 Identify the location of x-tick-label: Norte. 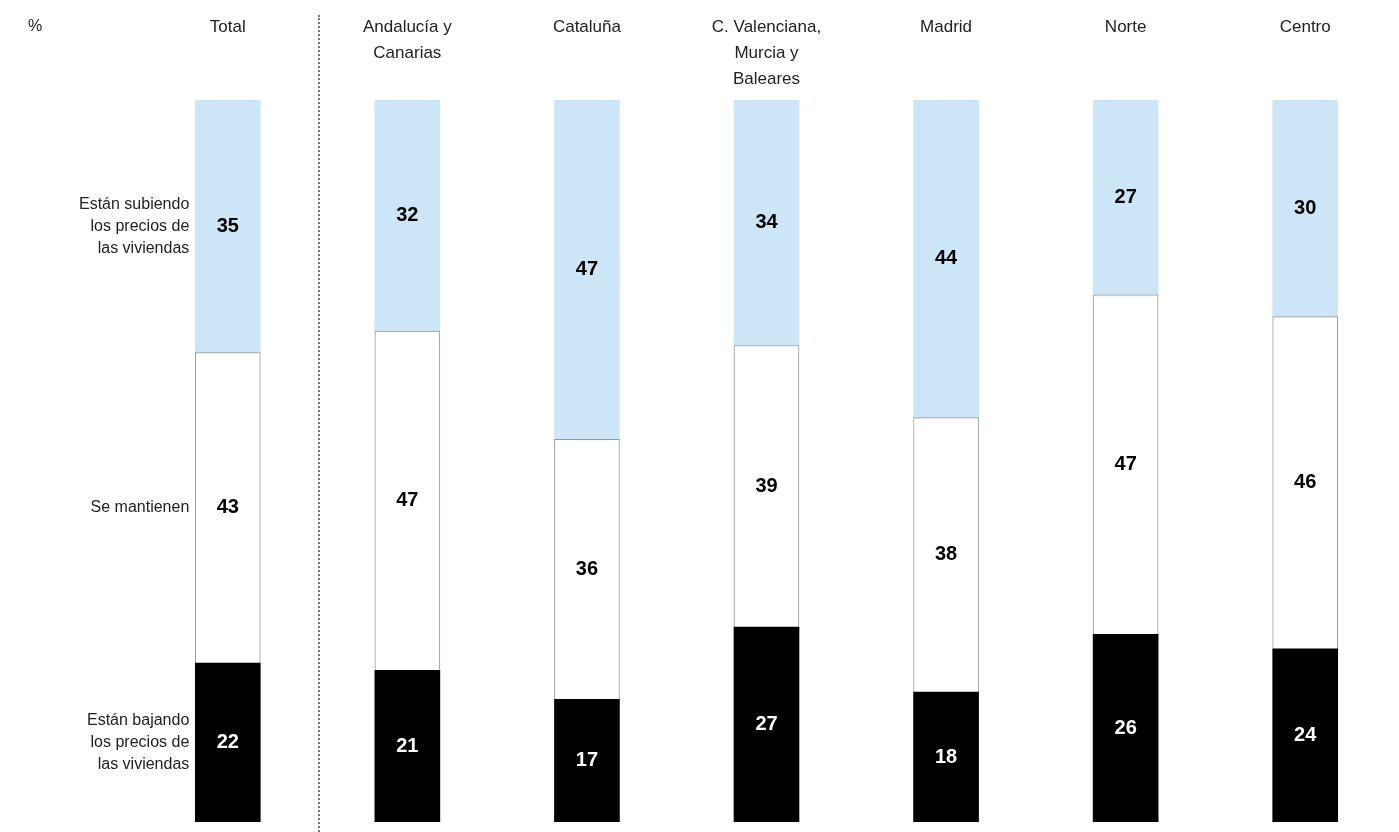
(1125, 26).